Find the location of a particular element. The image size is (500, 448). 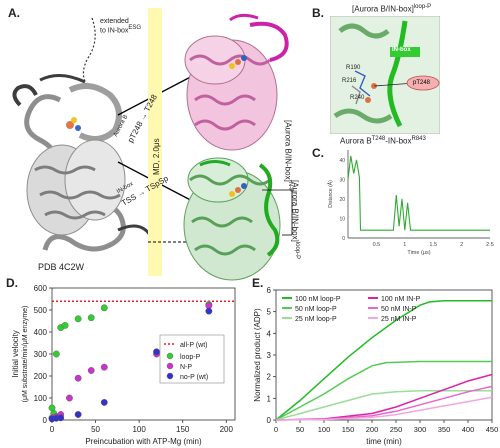

md-band is located at coordinates (155, 142).